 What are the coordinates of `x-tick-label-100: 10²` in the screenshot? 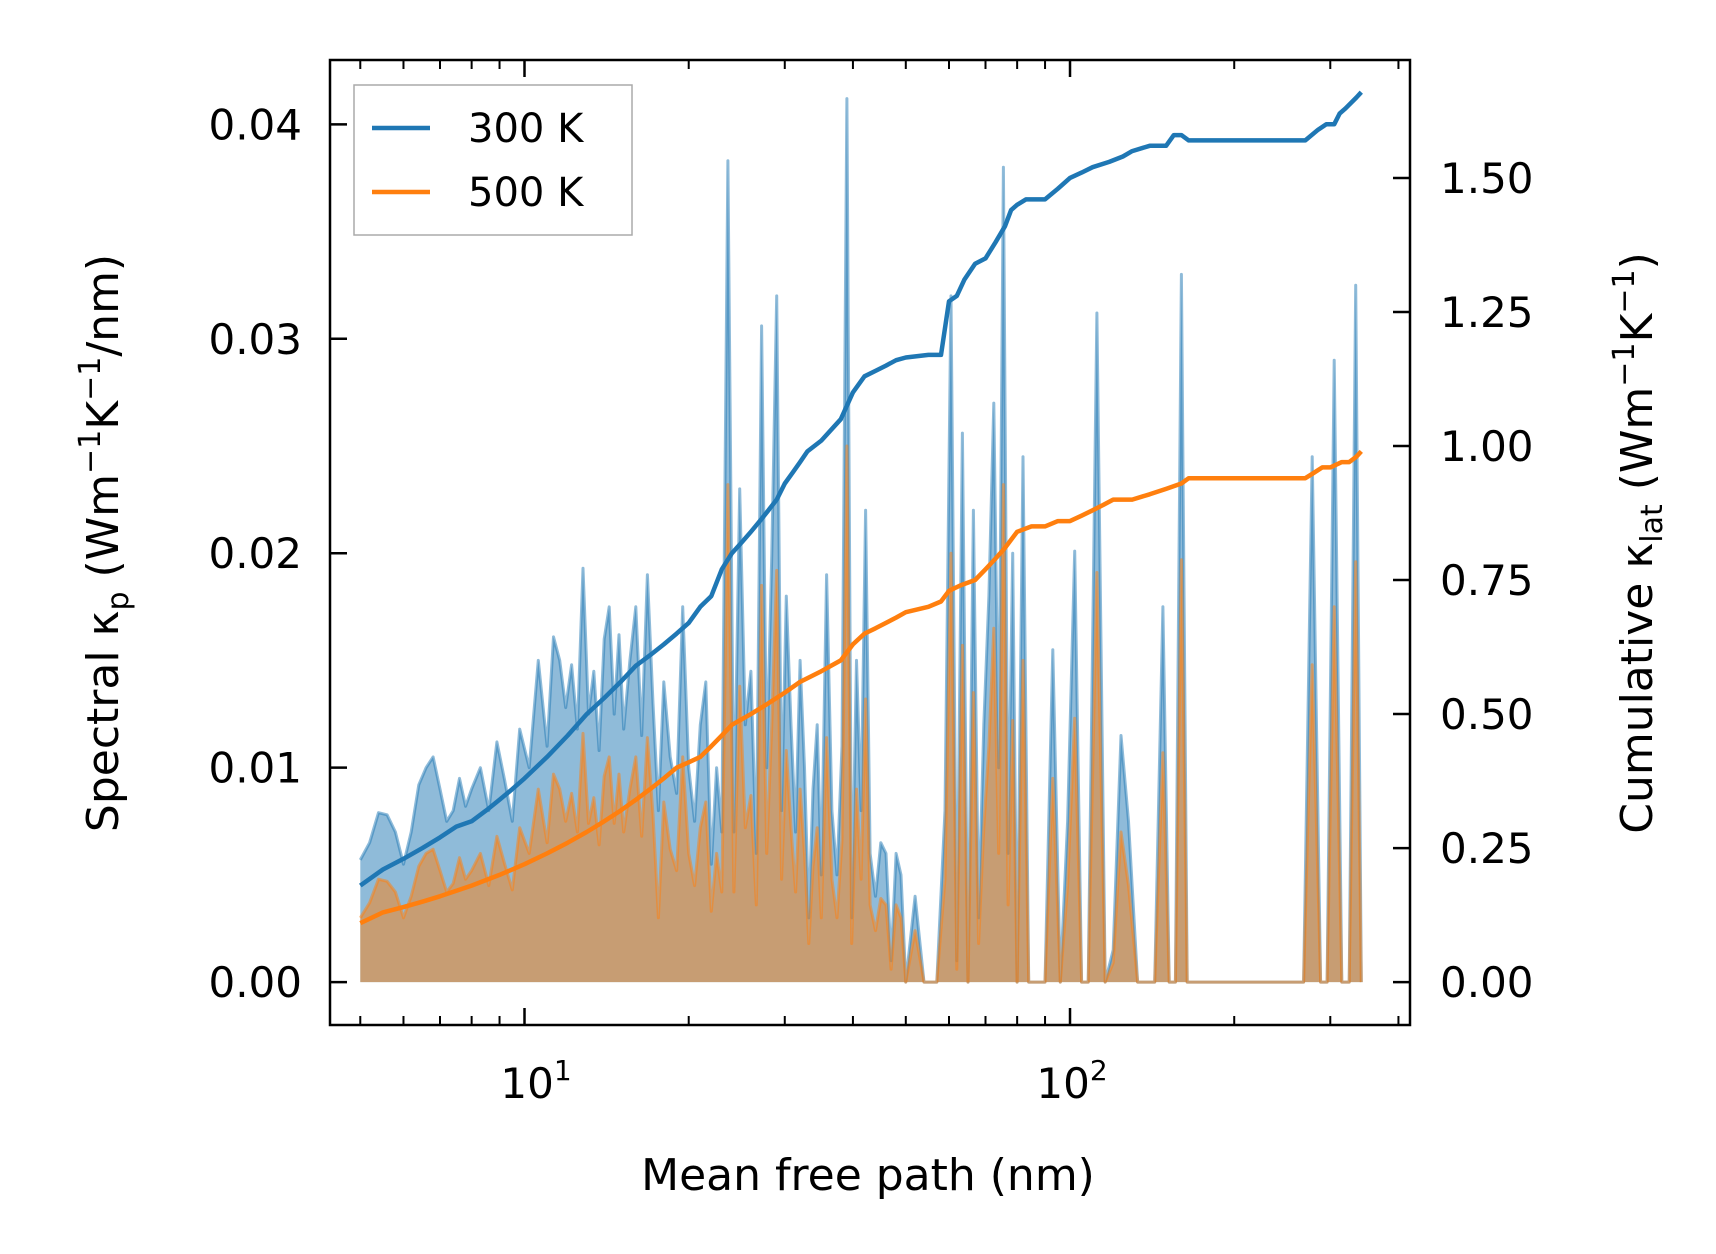 It's located at (1071, 1081).